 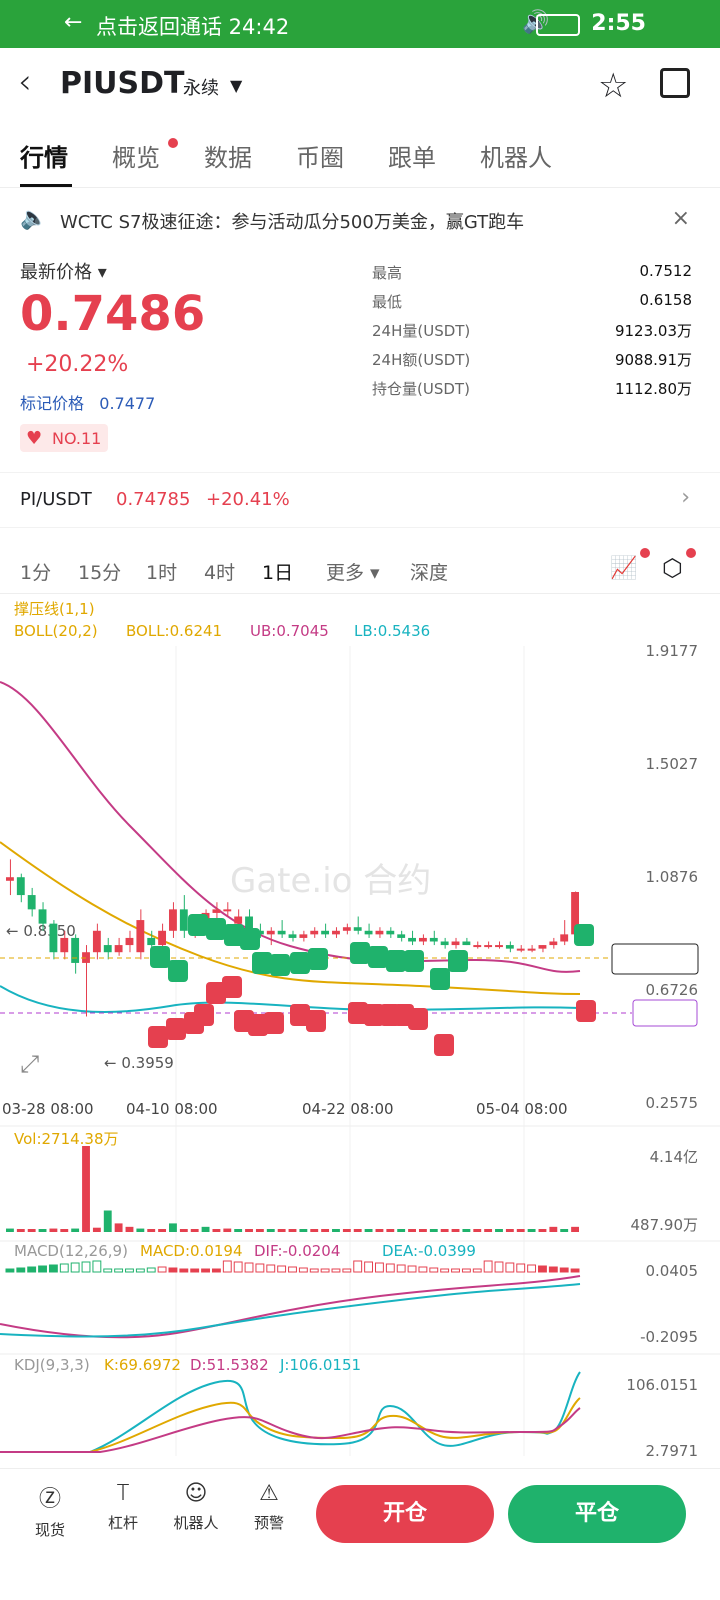 I want to click on open-position-button: 开仓, so click(x=405, y=1514).